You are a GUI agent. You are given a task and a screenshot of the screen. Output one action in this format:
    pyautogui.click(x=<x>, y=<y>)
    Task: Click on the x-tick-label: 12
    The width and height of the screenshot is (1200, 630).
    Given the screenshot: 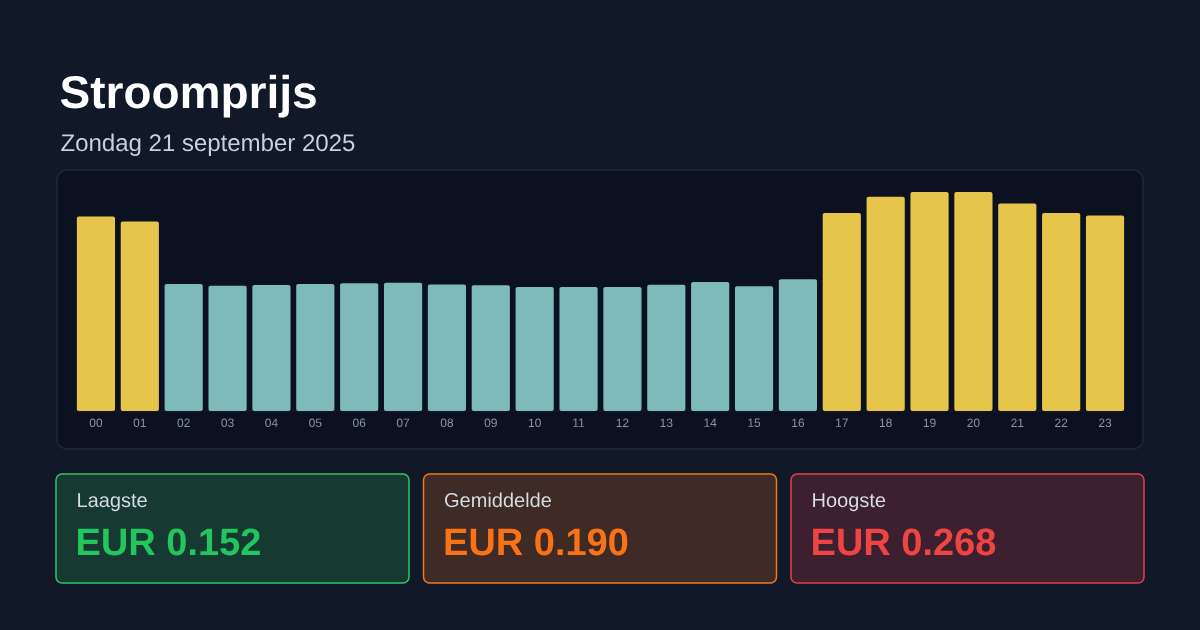 What is the action you would take?
    pyautogui.click(x=622, y=422)
    